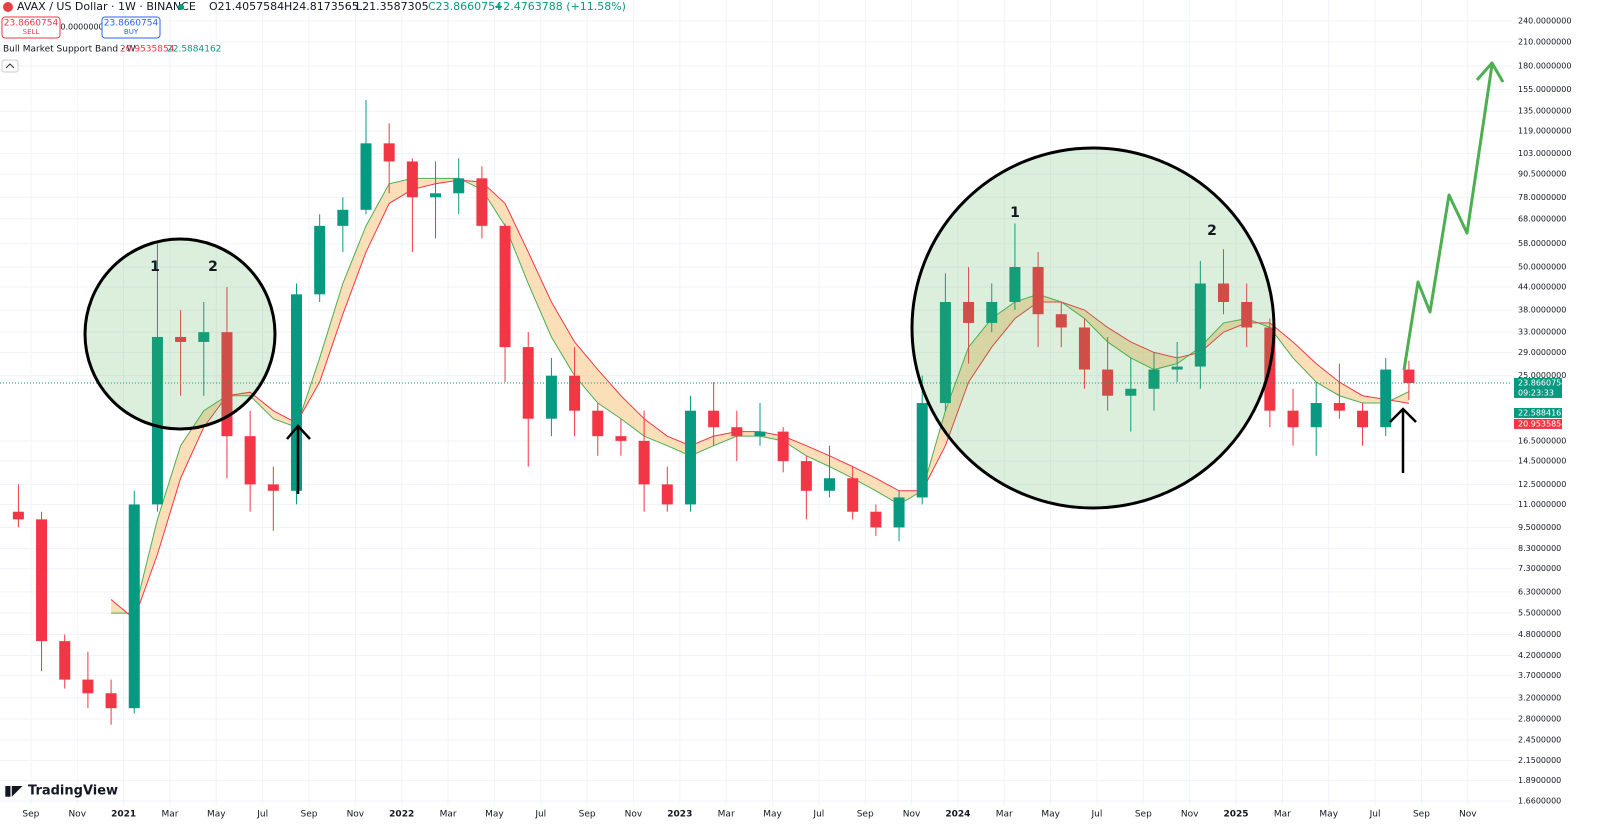  I want to click on y-tick-label: 1.8900000, so click(1539, 780).